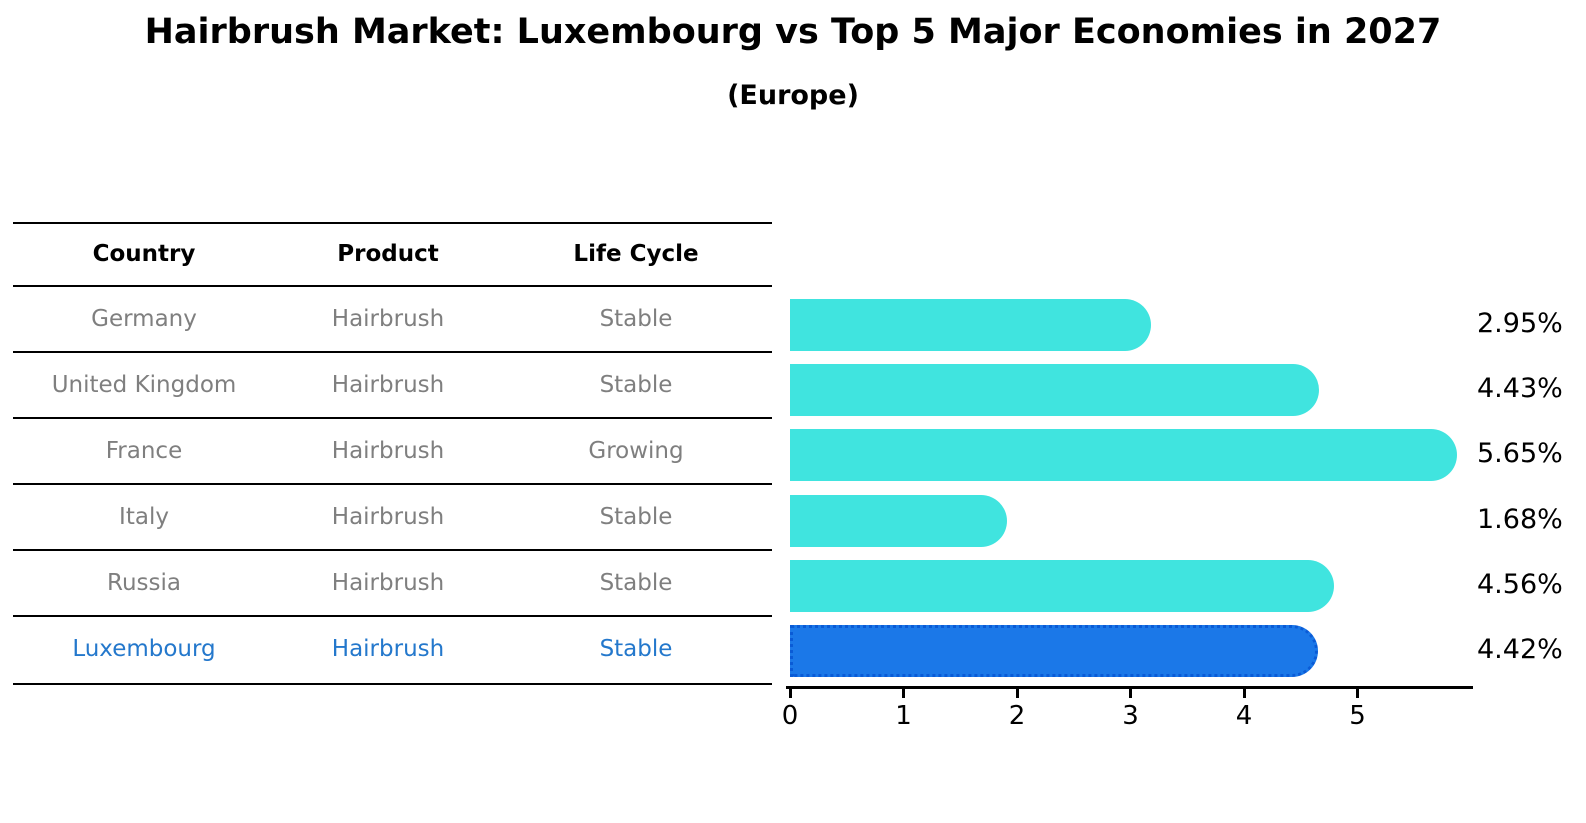 This screenshot has width=1586, height=823. I want to click on x-axis-tick-label: 3, so click(1130, 716).